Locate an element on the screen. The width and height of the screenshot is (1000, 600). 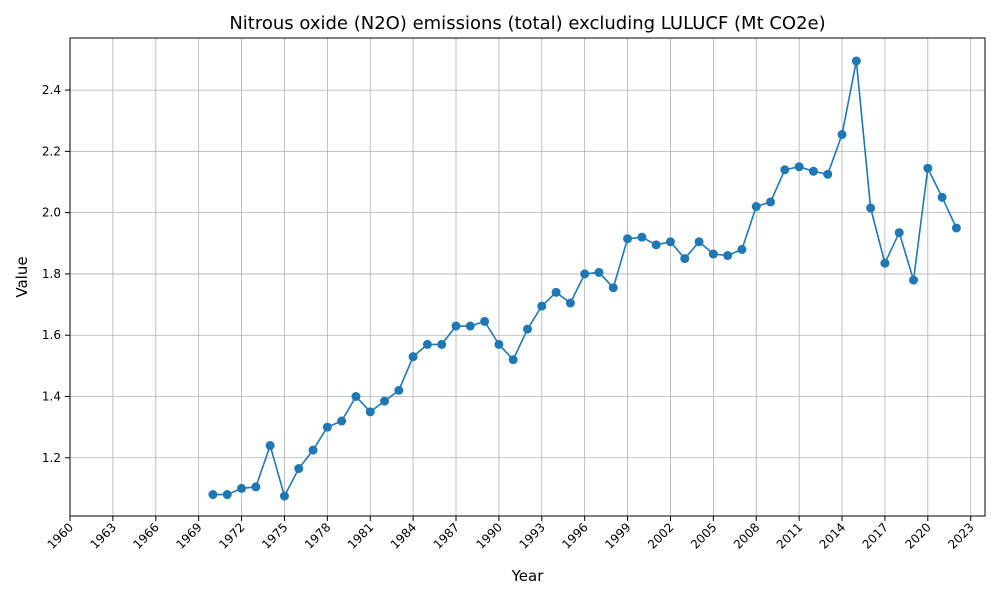
y-tick-label: 2.4 is located at coordinates (51, 90).